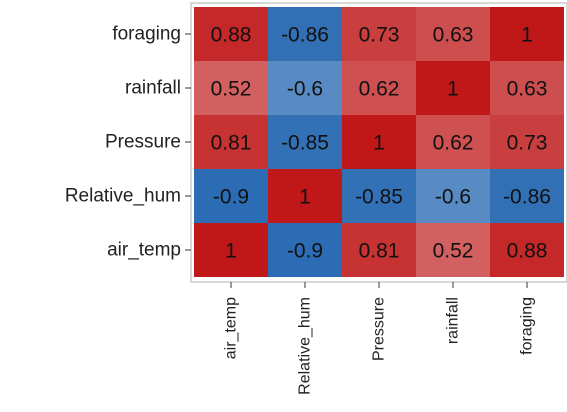 The width and height of the screenshot is (567, 412). What do you see at coordinates (305, 346) in the screenshot?
I see `x-axis-tick-label: Relative_hum` at bounding box center [305, 346].